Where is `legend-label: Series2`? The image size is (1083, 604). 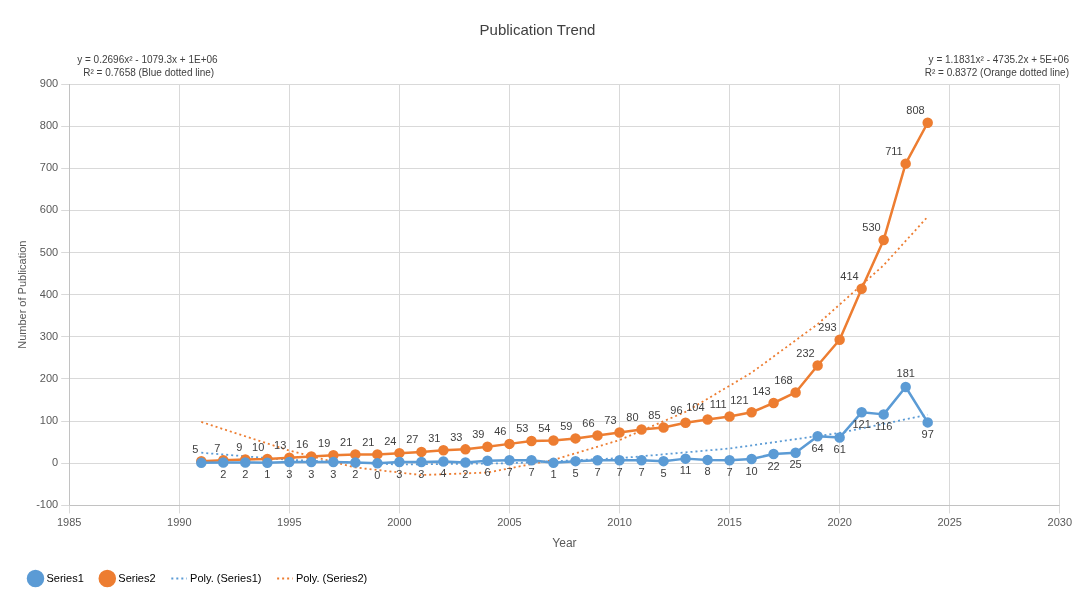 legend-label: Series2 is located at coordinates (137, 577).